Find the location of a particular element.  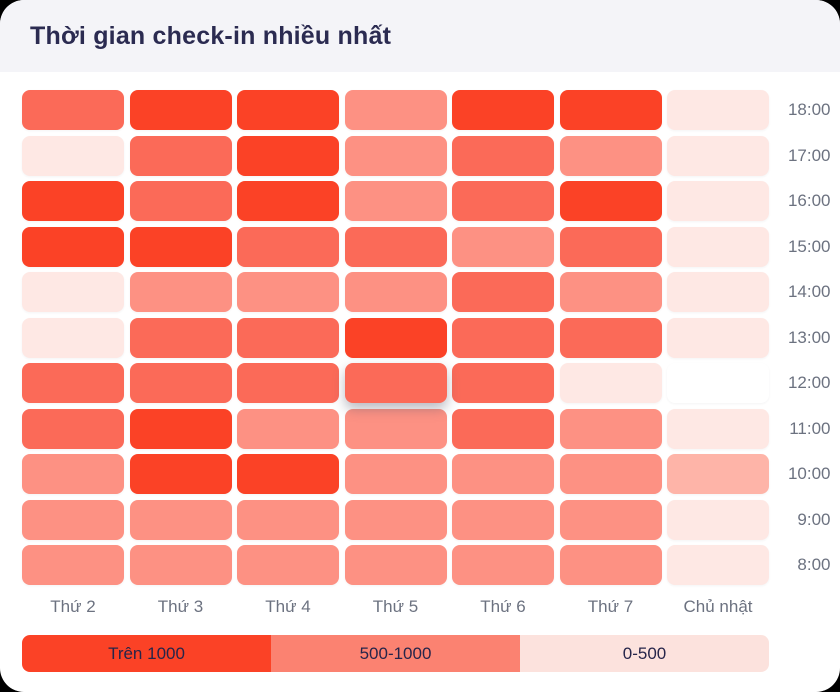

heatmap-row: 13:00 is located at coordinates (431, 337).